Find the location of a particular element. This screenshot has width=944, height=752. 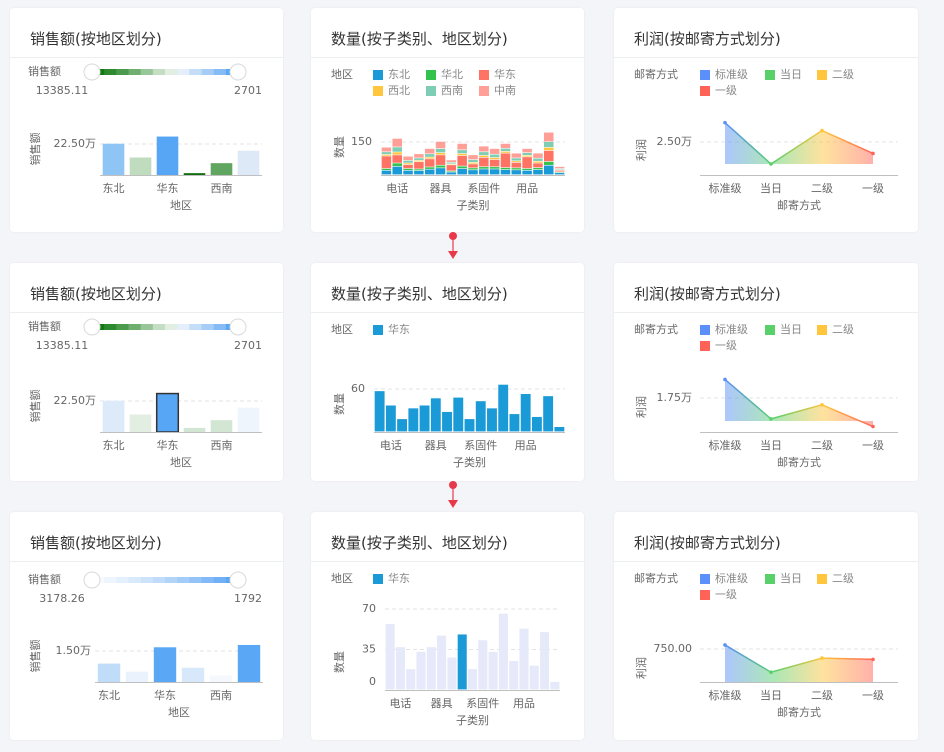

legend-item: 标准级 is located at coordinates (724, 74).